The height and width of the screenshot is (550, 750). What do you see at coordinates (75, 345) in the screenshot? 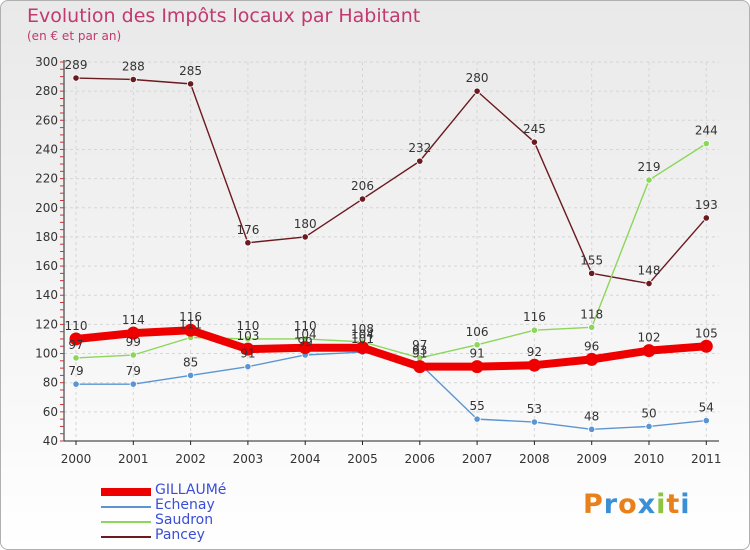
I see `data-label-saudron: 97` at bounding box center [75, 345].